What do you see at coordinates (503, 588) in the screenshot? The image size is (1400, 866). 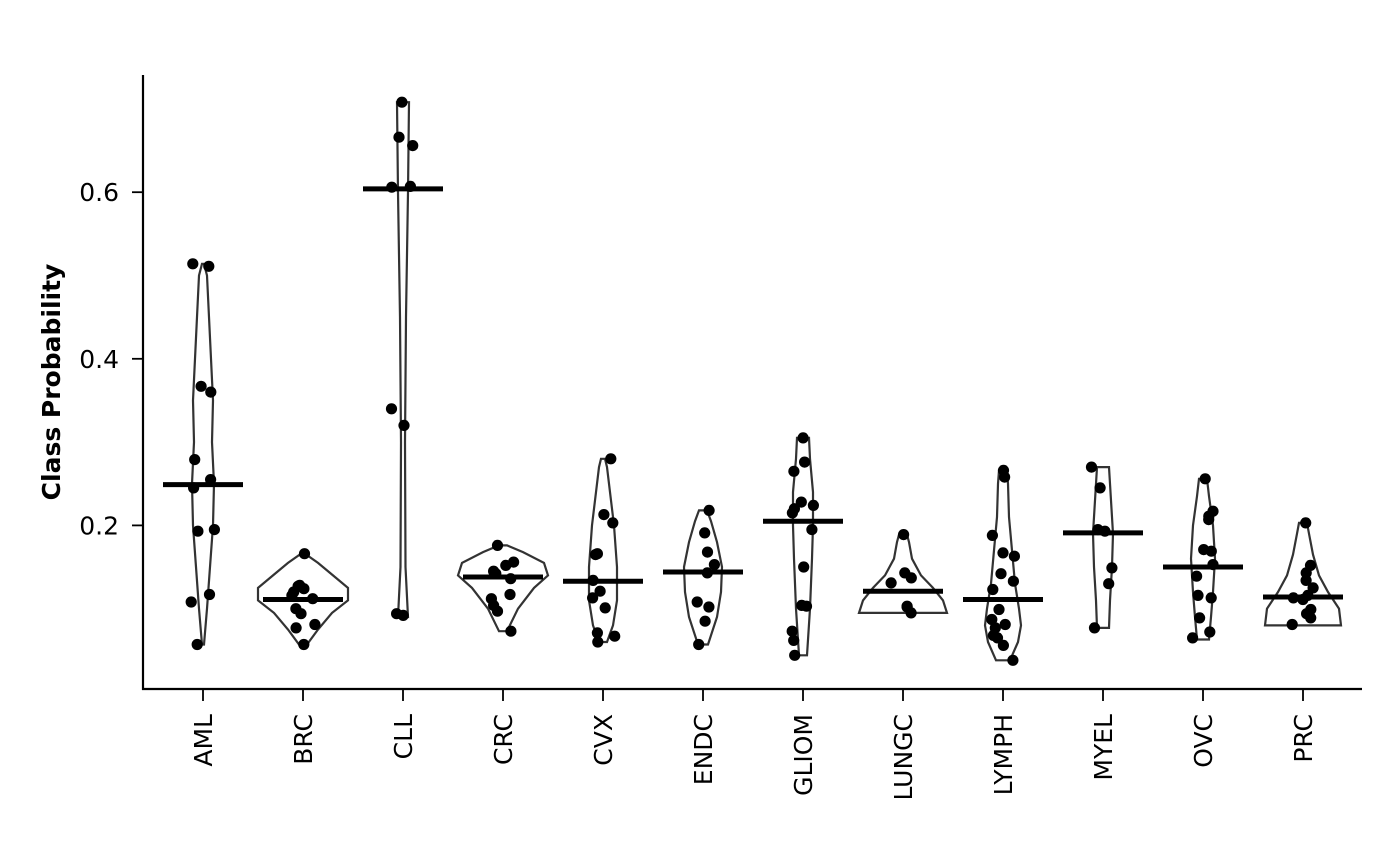 I see `violin-crc` at bounding box center [503, 588].